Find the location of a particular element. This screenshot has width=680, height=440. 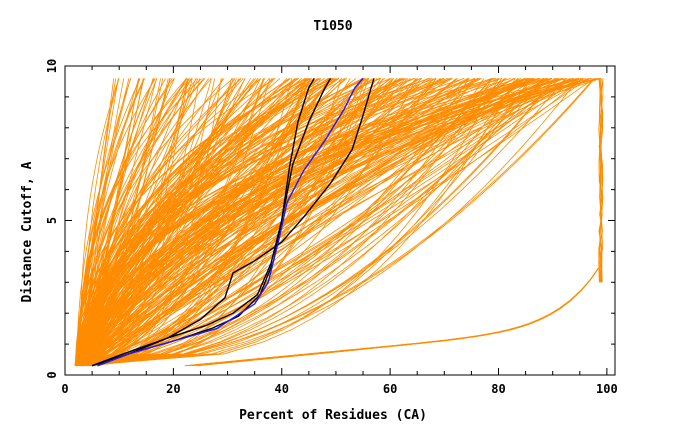

y-tick-label: 5 is located at coordinates (52, 220).